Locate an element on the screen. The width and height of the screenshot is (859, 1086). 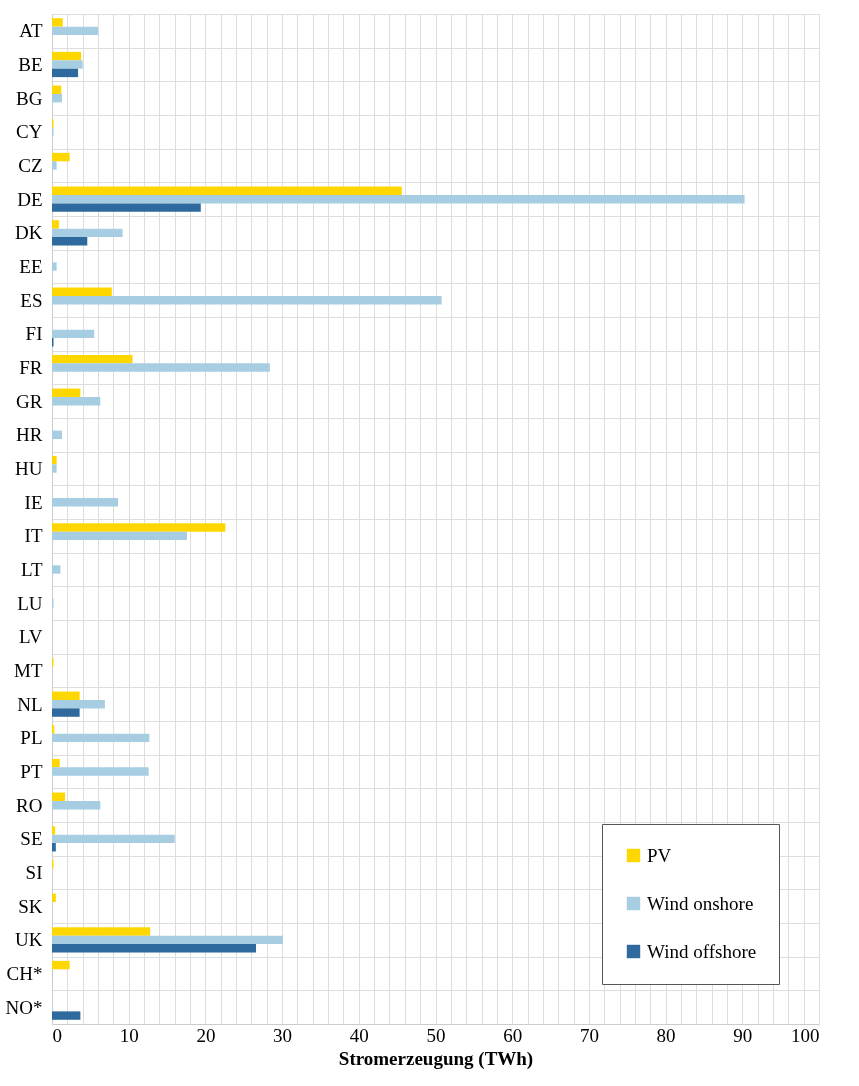
y-tick-label: GR is located at coordinates (29, 401).